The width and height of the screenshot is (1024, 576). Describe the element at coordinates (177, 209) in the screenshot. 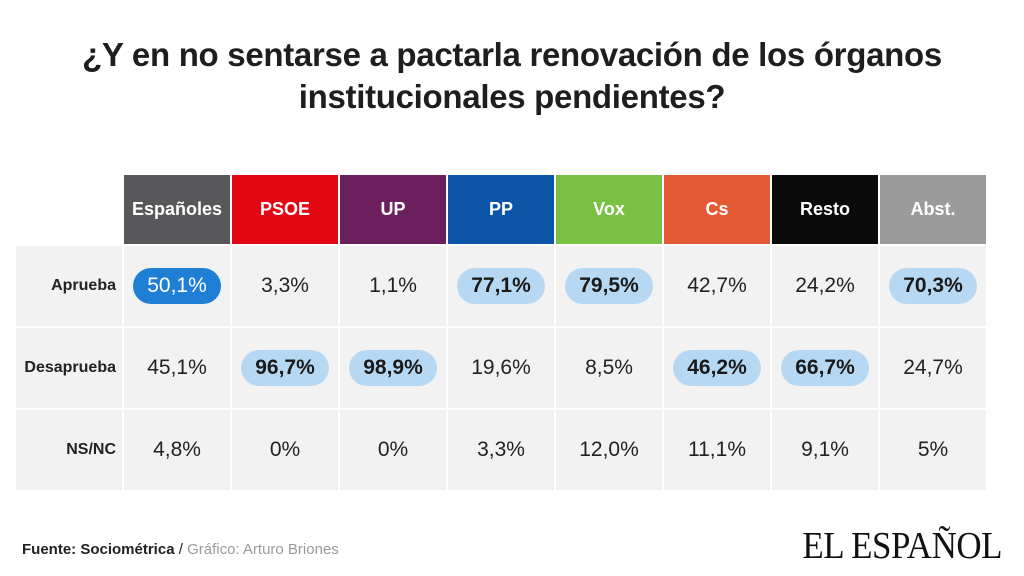

I see `column-header: Españoles` at that location.